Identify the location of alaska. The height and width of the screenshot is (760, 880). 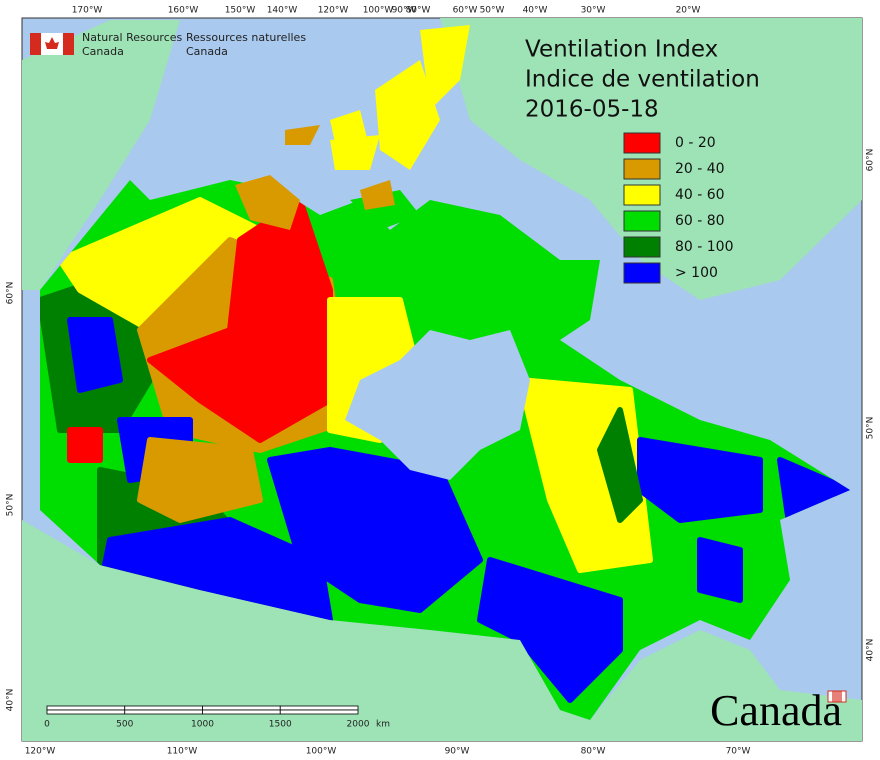
(101, 155).